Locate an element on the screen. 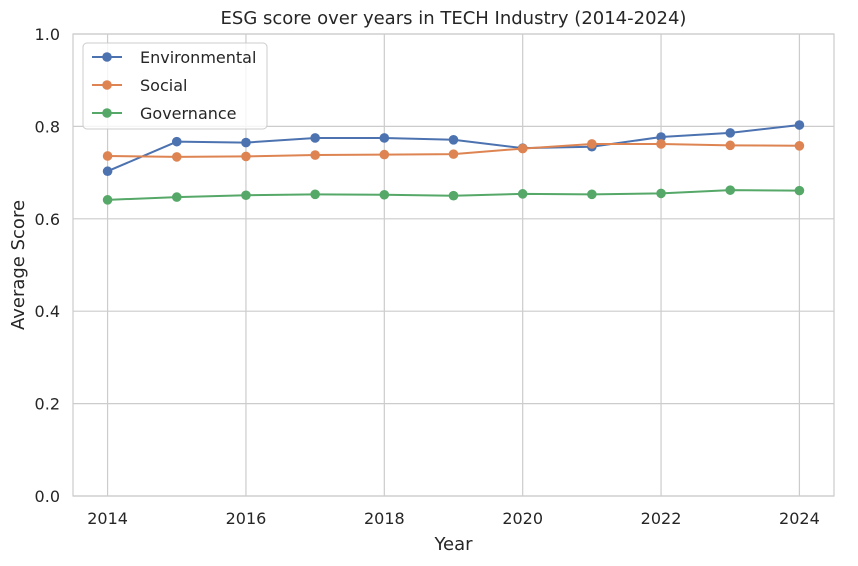 The width and height of the screenshot is (858, 566). legend-item-governance: Governance is located at coordinates (164, 113).